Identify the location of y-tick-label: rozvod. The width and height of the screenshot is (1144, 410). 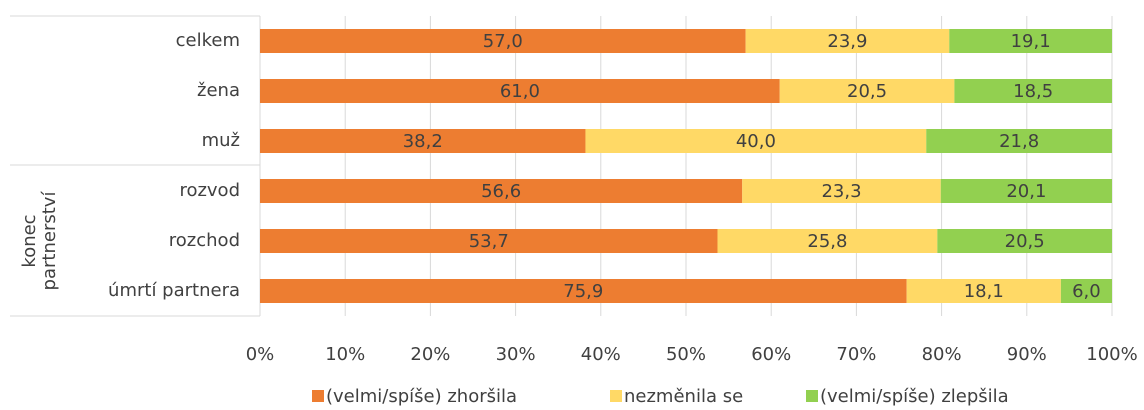
(209, 190).